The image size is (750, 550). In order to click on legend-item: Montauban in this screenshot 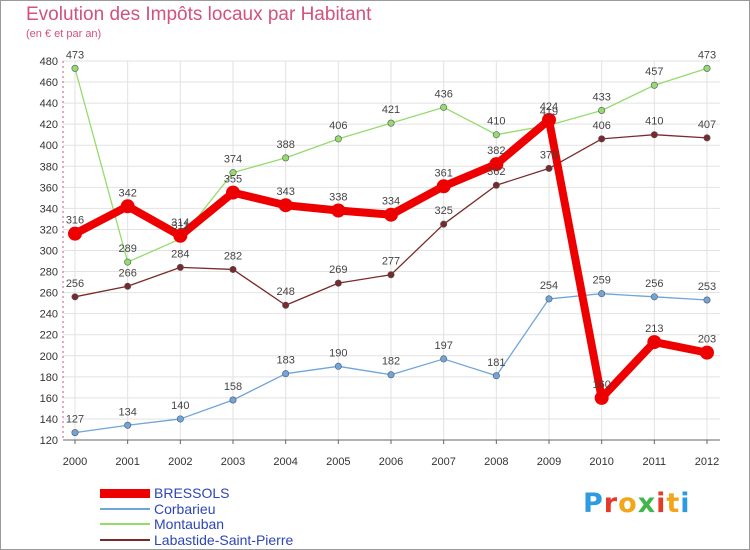, I will do `click(162, 524)`.